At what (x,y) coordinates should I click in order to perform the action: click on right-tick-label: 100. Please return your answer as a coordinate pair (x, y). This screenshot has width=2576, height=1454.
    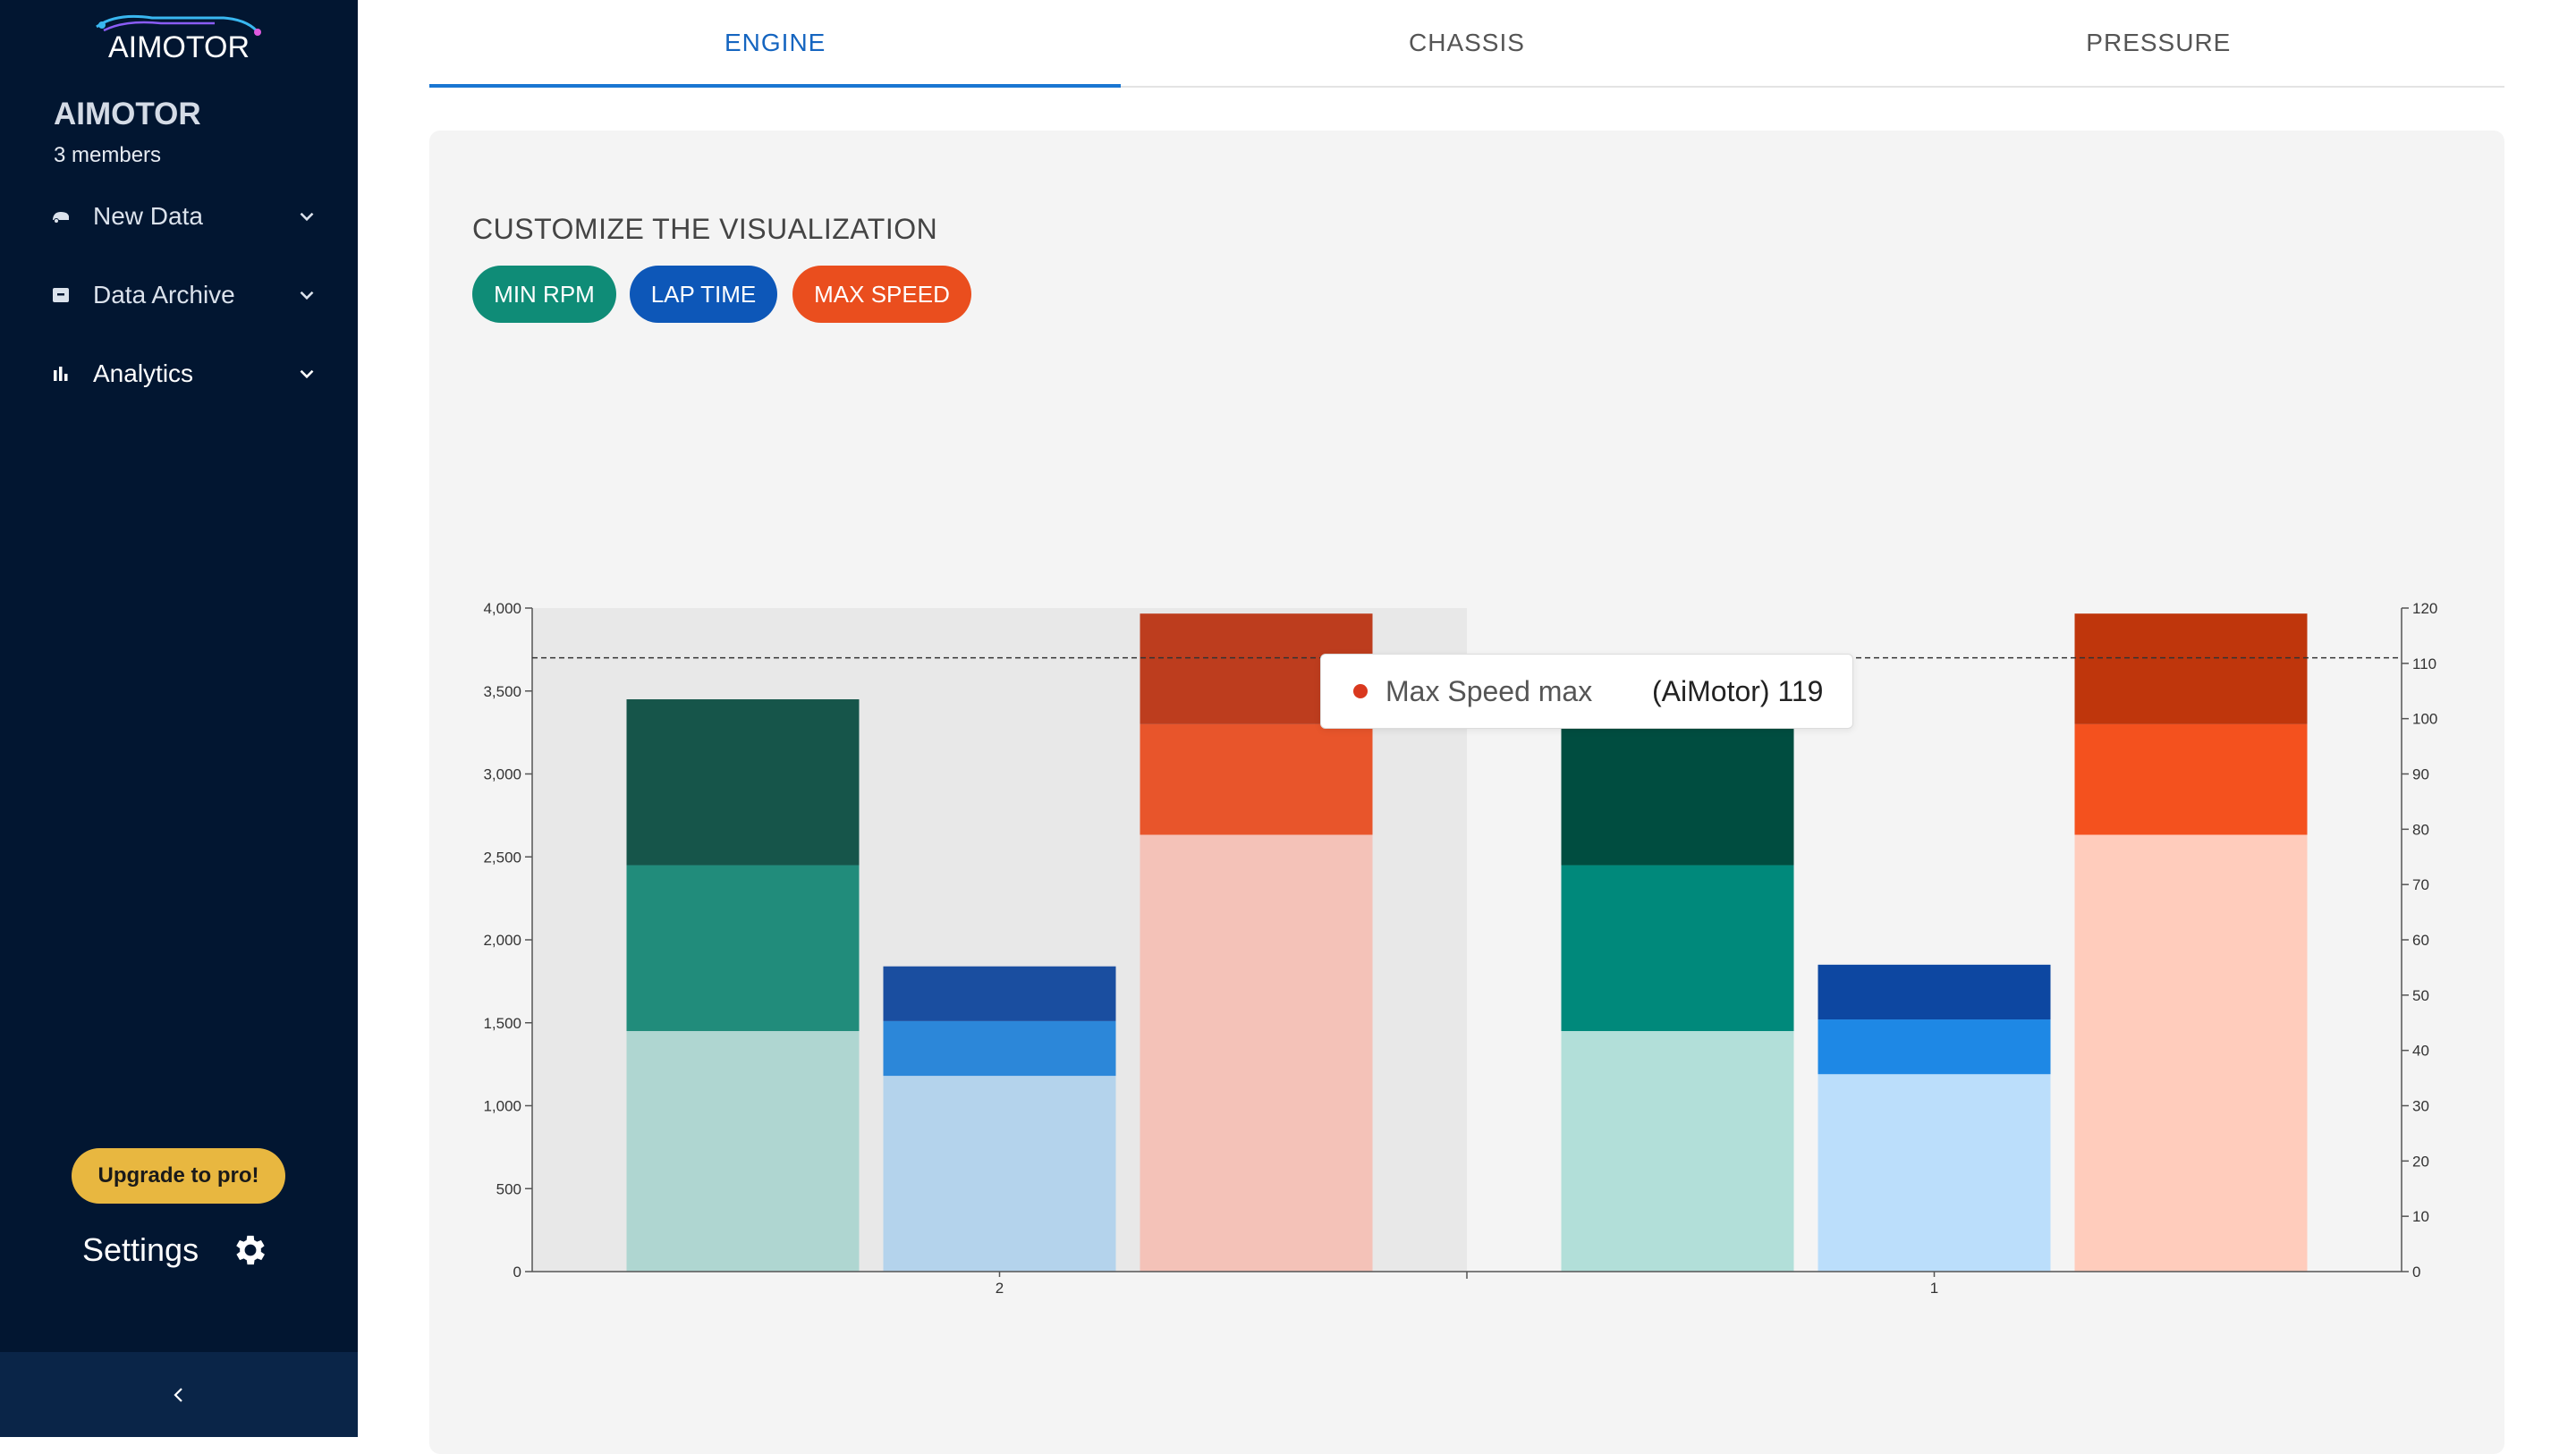
    Looking at the image, I should click on (2424, 719).